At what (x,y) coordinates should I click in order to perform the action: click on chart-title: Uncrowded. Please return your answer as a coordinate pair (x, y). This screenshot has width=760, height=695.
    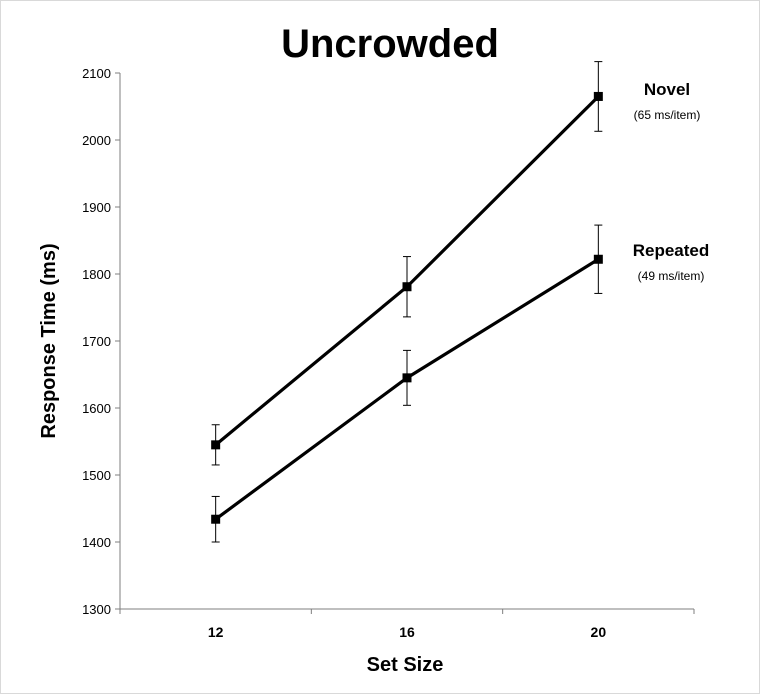
    Looking at the image, I should click on (390, 44).